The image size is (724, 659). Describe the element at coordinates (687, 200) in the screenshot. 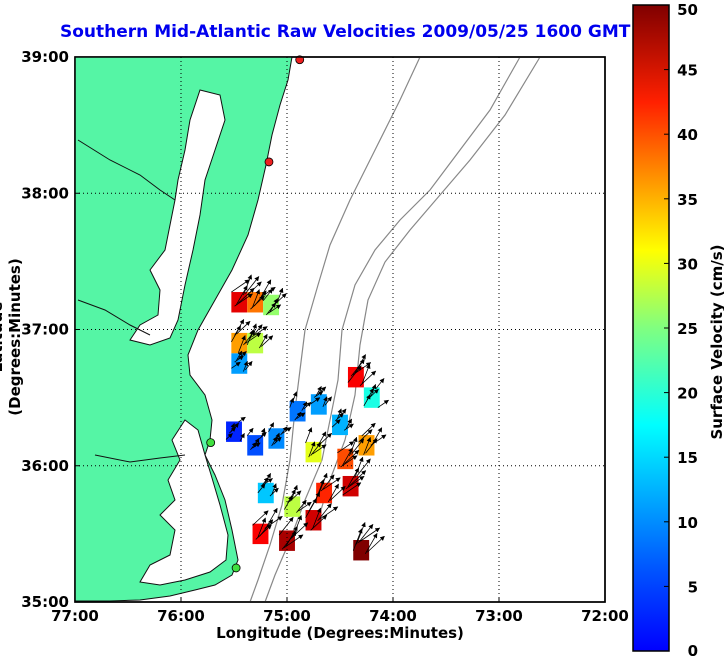

I see `colorbar-tick-label: 35` at that location.